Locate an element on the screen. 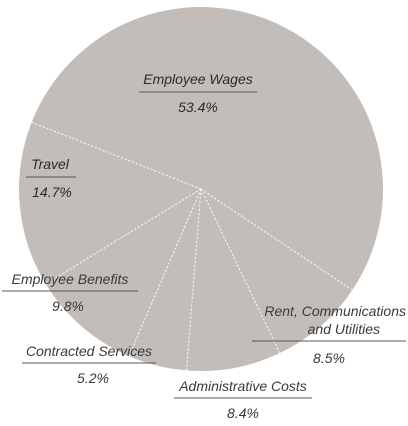 The height and width of the screenshot is (426, 408). label-rent-communications-utilities: Rent, Communications and Utilities 8.5% is located at coordinates (329, 334).